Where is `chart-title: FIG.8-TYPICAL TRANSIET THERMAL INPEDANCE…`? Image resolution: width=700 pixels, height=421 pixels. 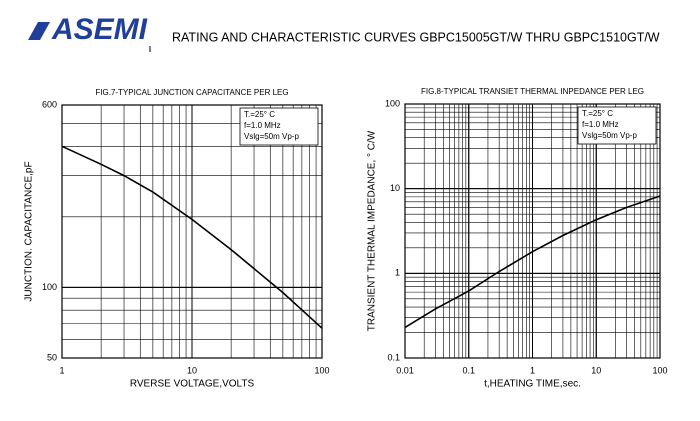
chart-title: FIG.8-TYPICAL TRANSIET THERMAL INPEDANCE… is located at coordinates (532, 91).